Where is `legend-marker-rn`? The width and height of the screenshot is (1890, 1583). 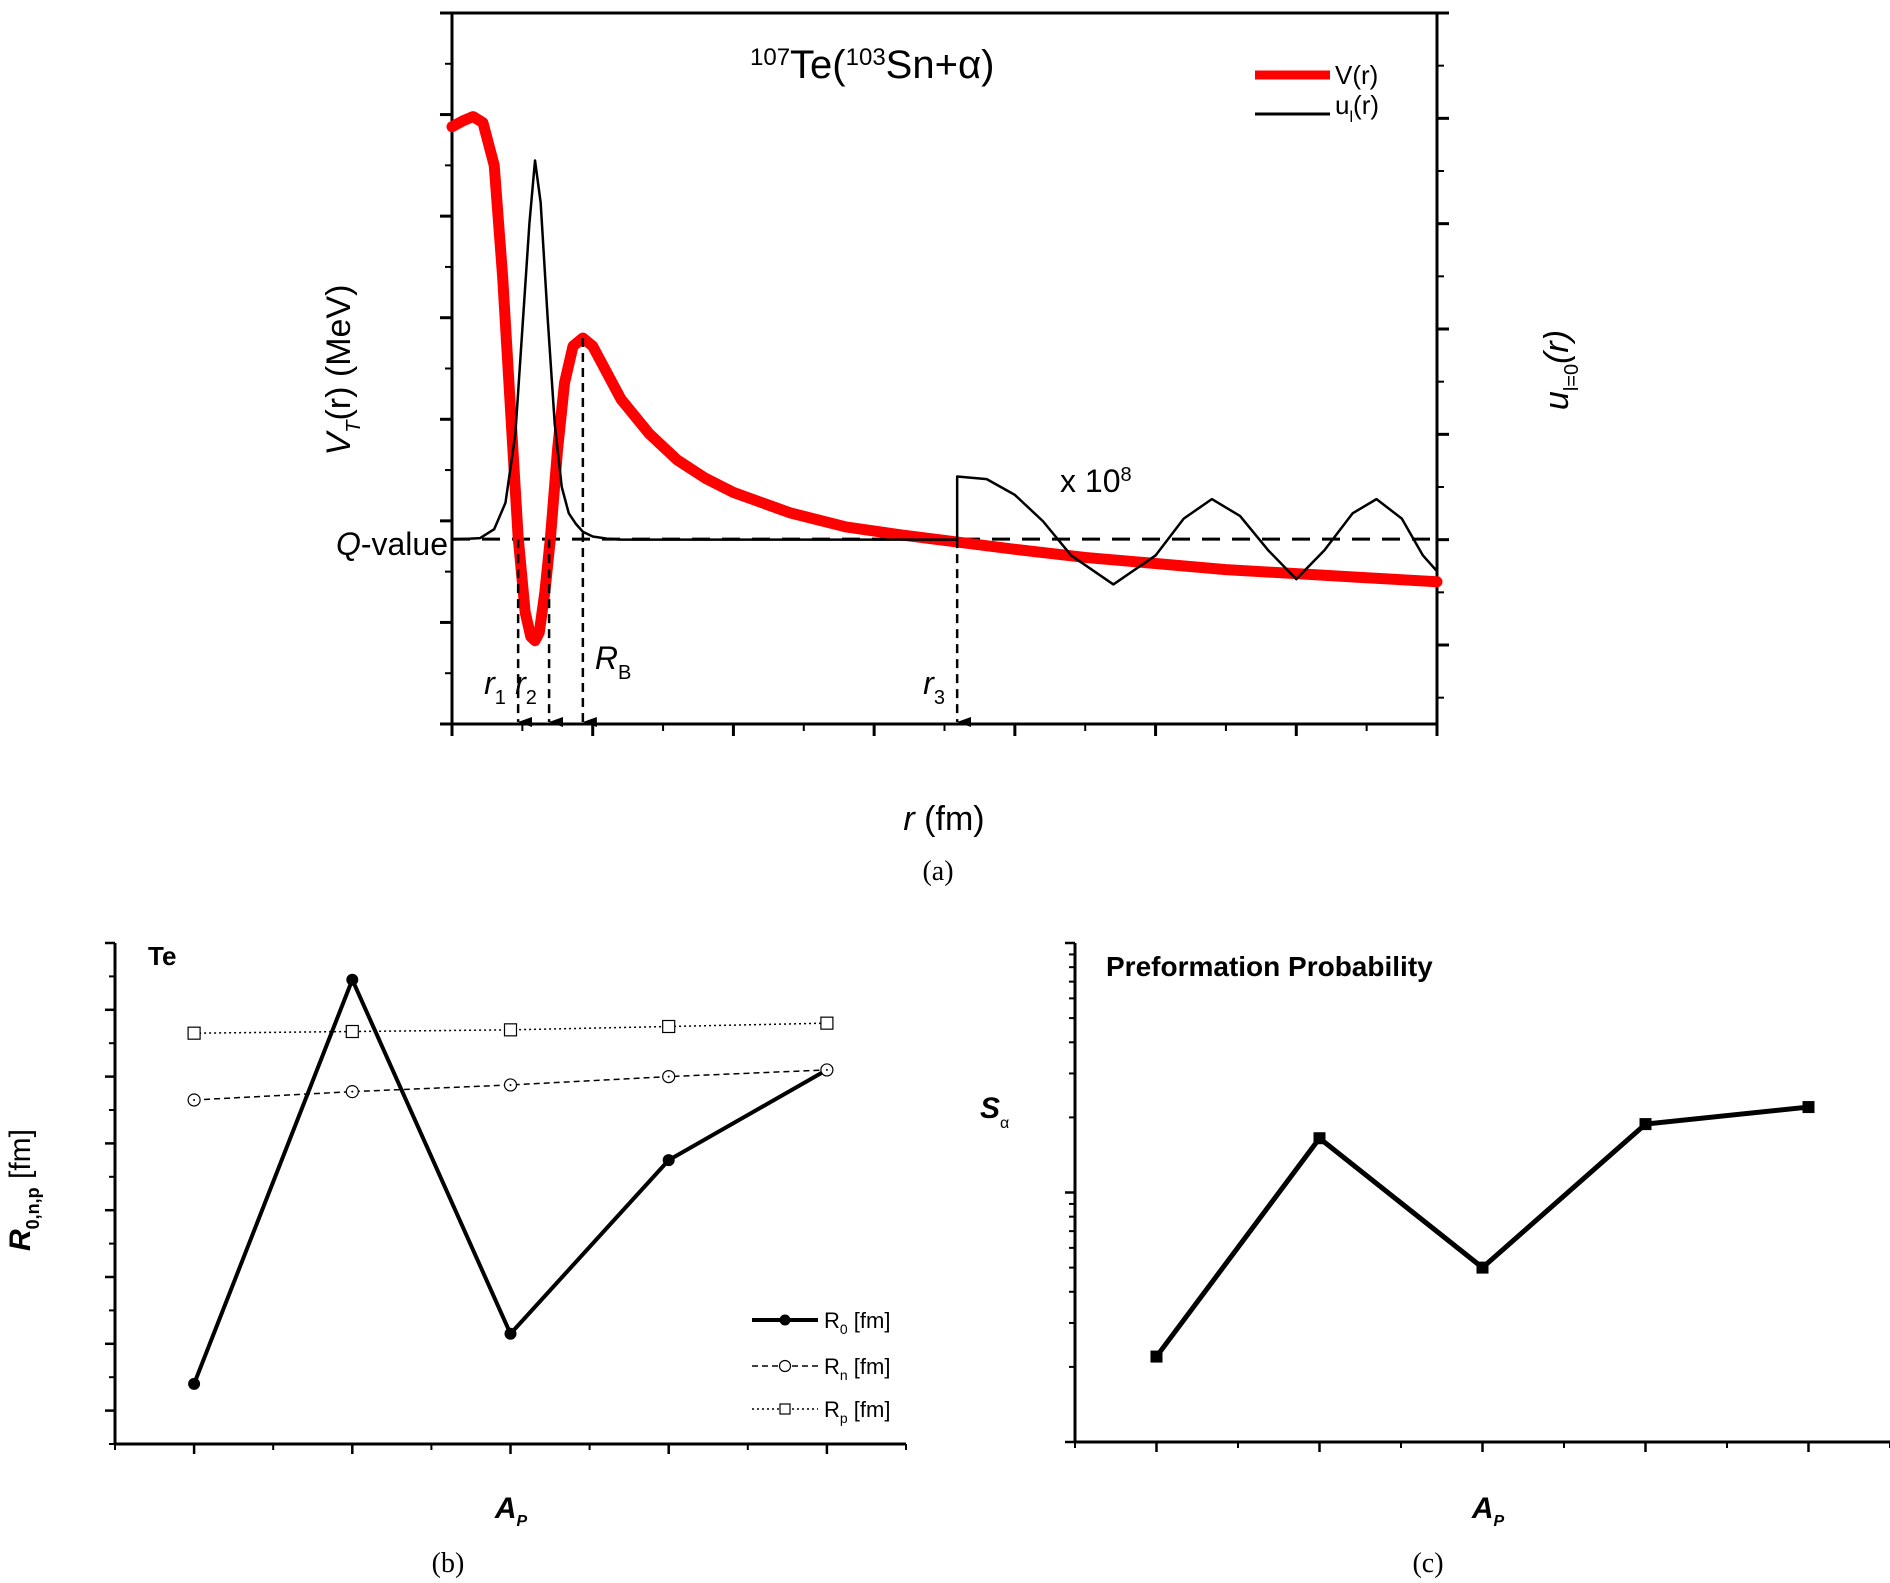 legend-marker-rn is located at coordinates (785, 1366).